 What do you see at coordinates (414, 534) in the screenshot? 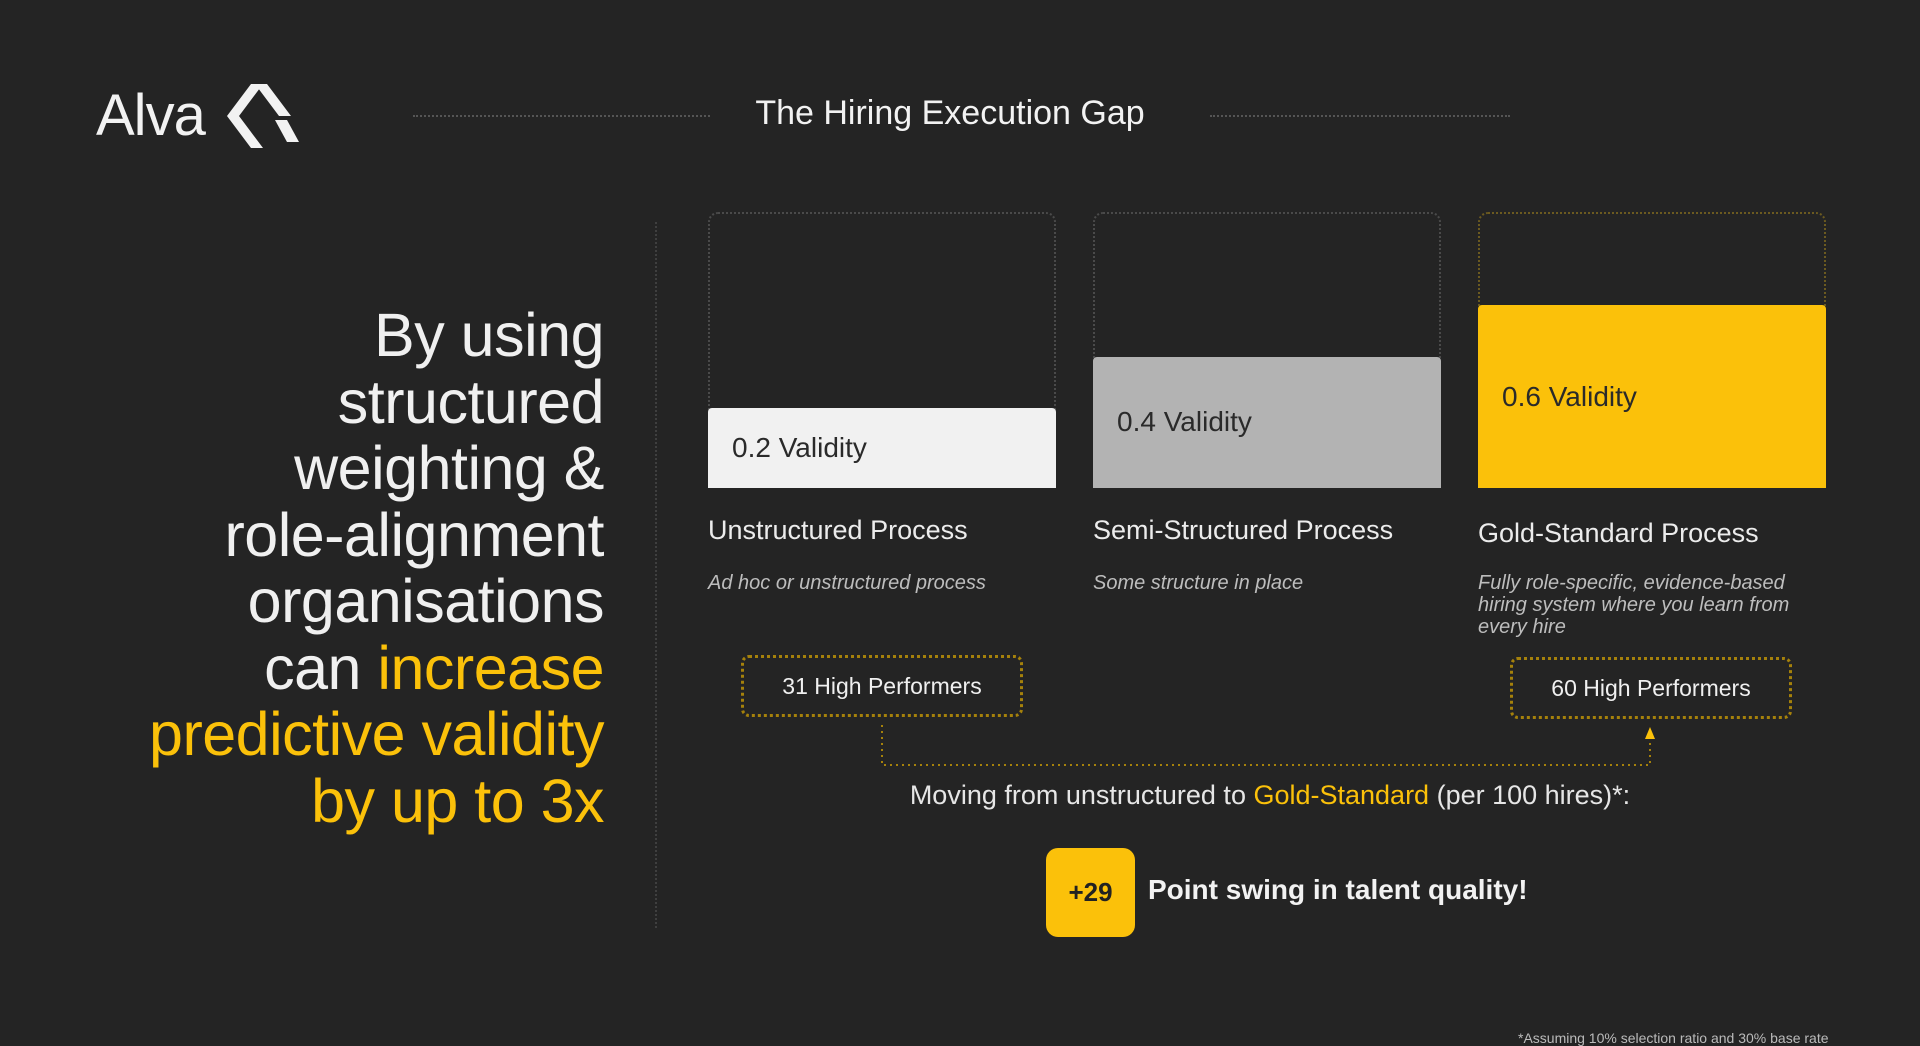
I see `headline-line: role-alignment` at bounding box center [414, 534].